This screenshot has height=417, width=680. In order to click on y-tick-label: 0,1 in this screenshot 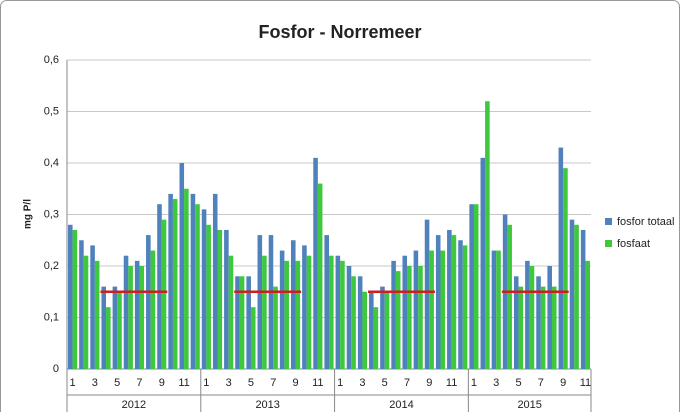, I will do `click(51, 317)`.